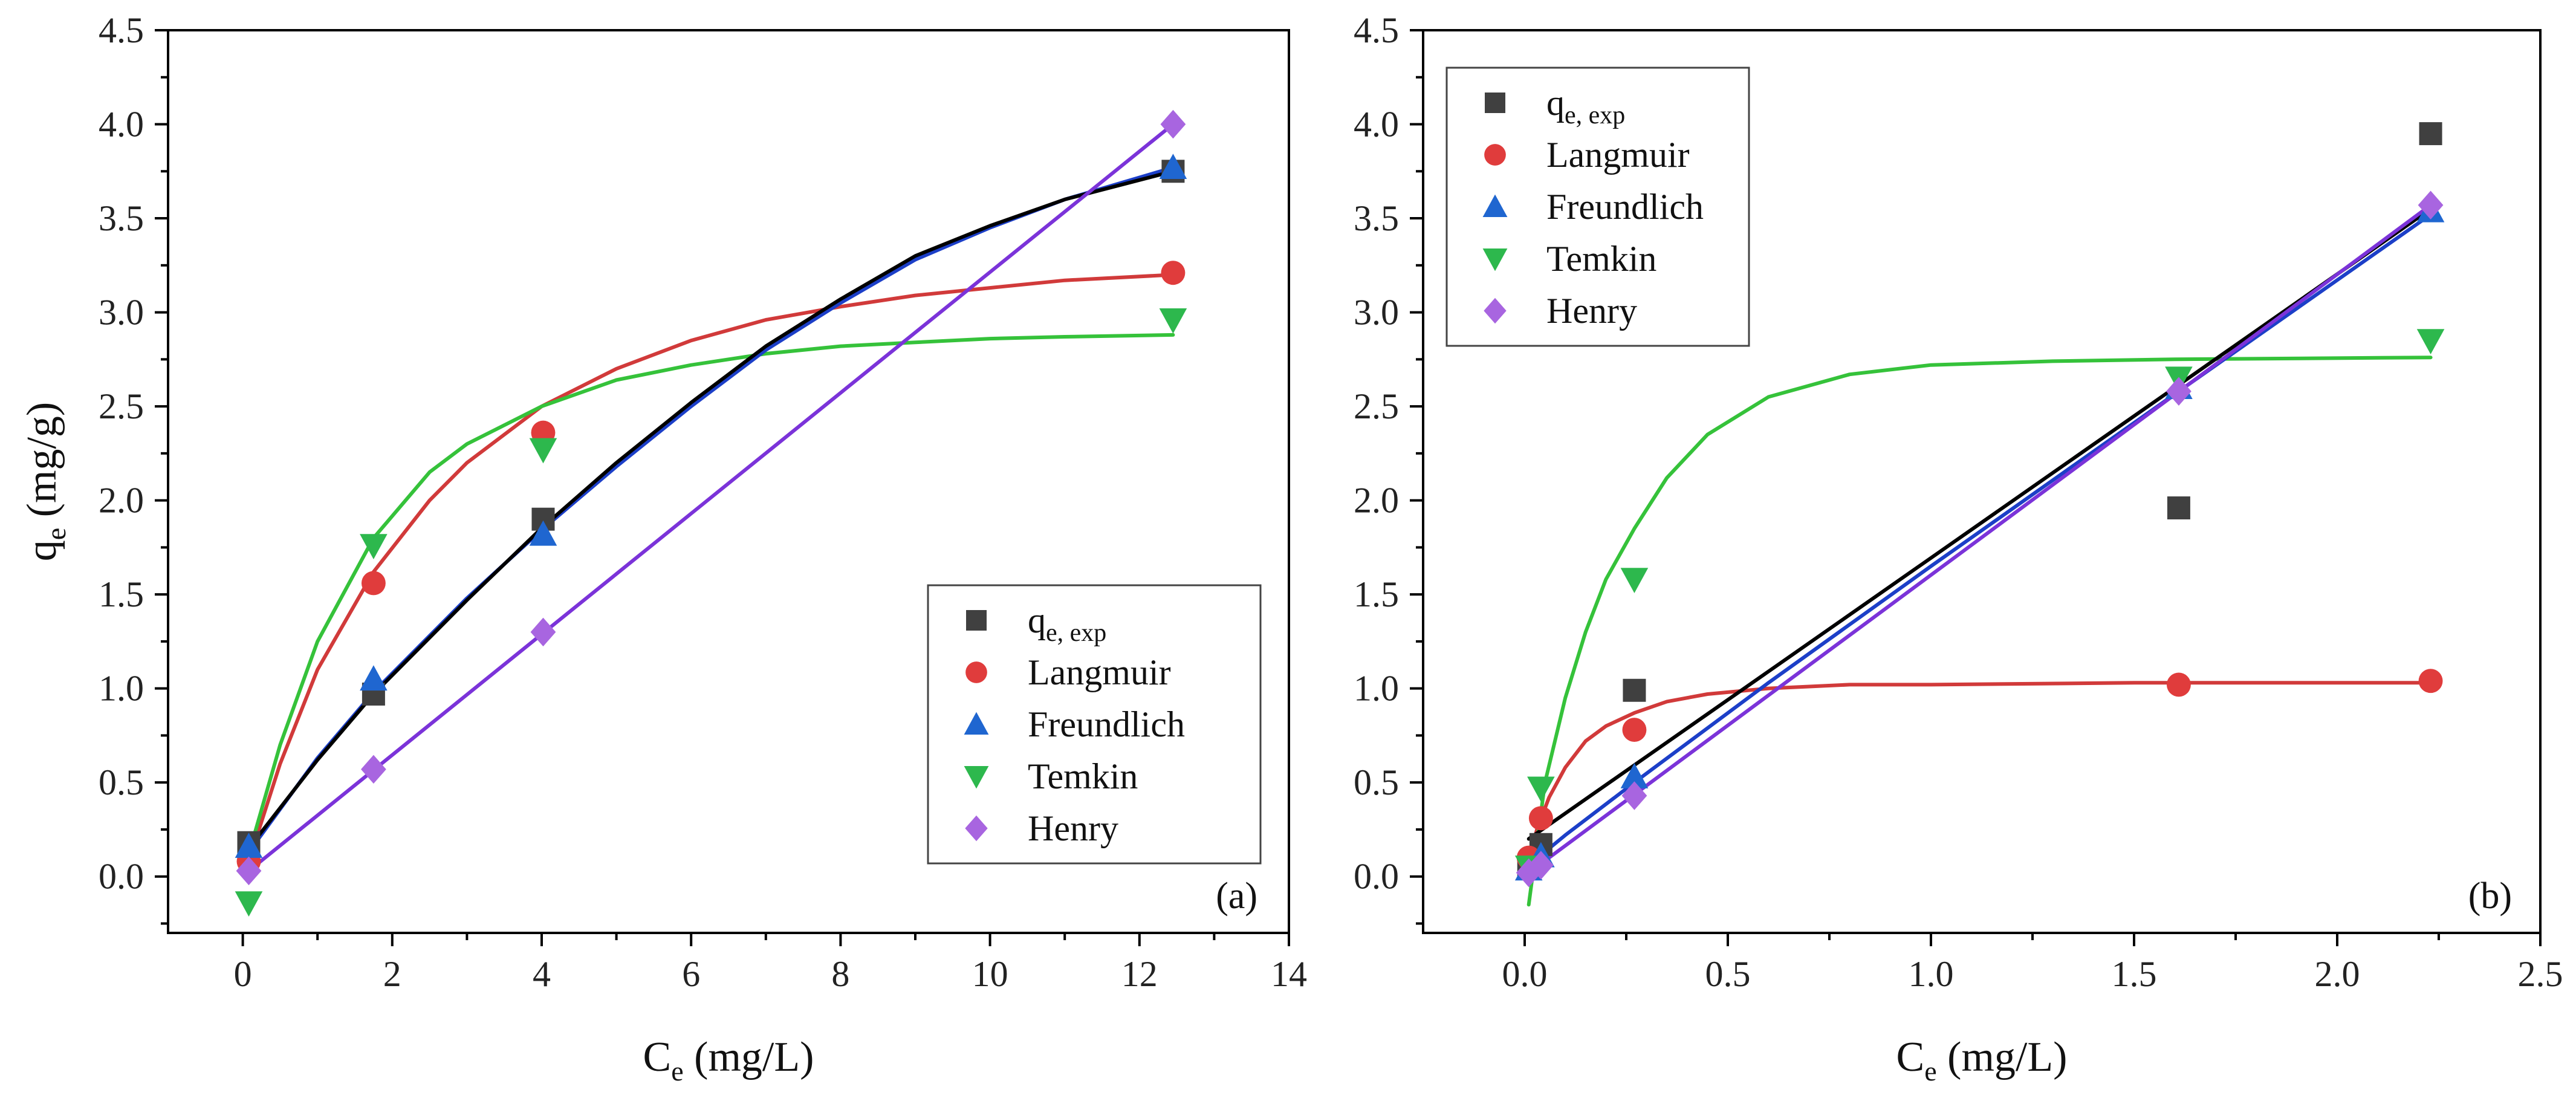 This screenshot has width=2576, height=1101. I want to click on y-axis-title: qe (mg/g), so click(45, 481).